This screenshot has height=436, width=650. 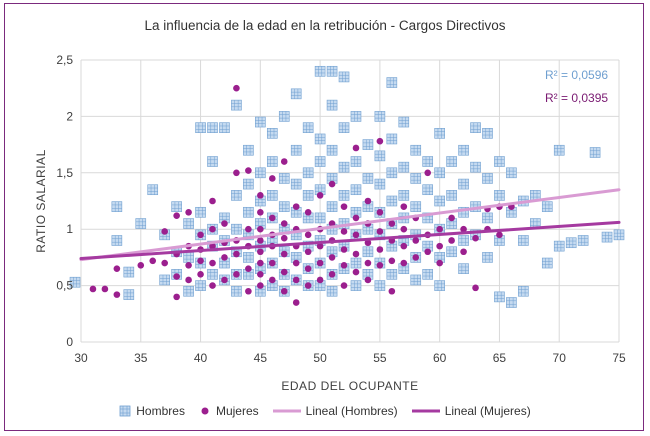 What do you see at coordinates (141, 358) in the screenshot?
I see `x-tick-label: 35` at bounding box center [141, 358].